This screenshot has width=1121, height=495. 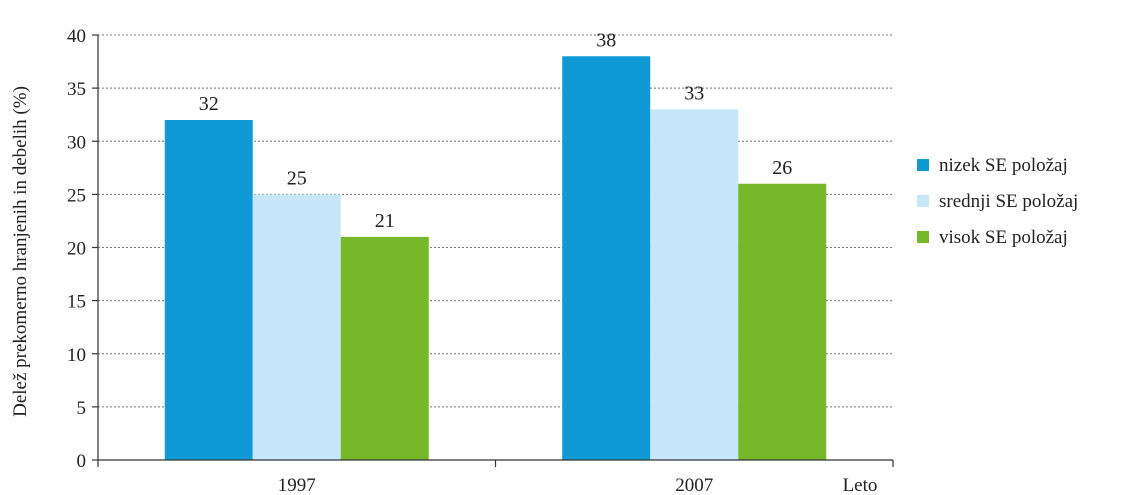 I want to click on bar-value-label: 21, so click(x=385, y=221).